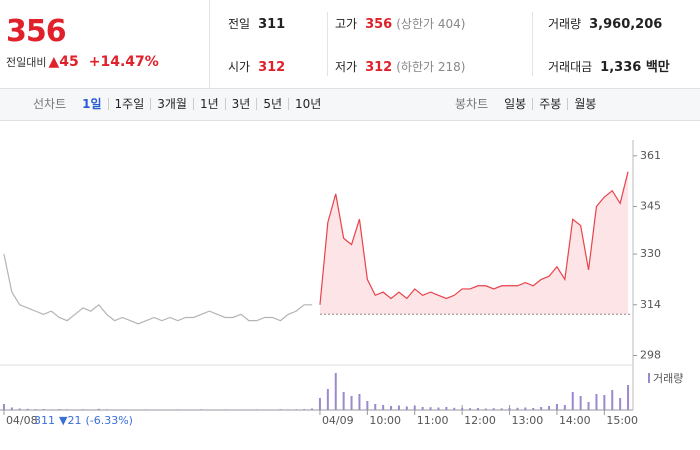 This screenshot has height=450, width=700. I want to click on area-fill, so click(474, 243).